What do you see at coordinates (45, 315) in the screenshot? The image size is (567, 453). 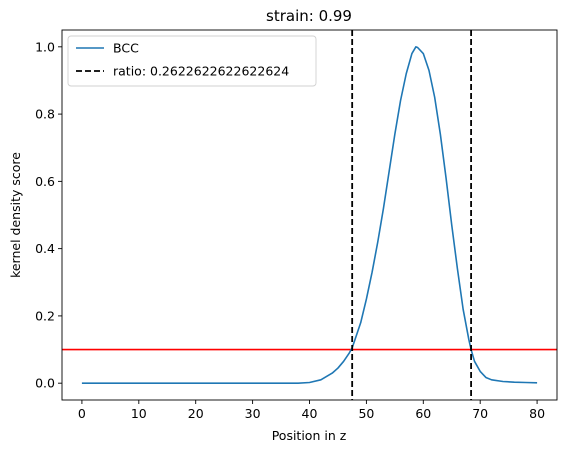 I see `y-tick-label: 0.2` at bounding box center [45, 315].